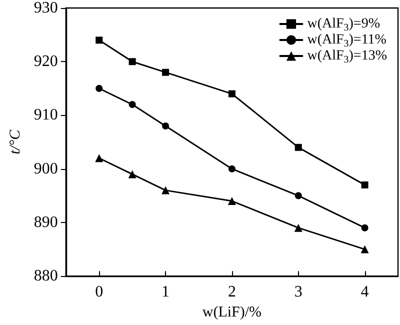  Describe the element at coordinates (364, 292) in the screenshot. I see `x-tick-label: 4` at that location.